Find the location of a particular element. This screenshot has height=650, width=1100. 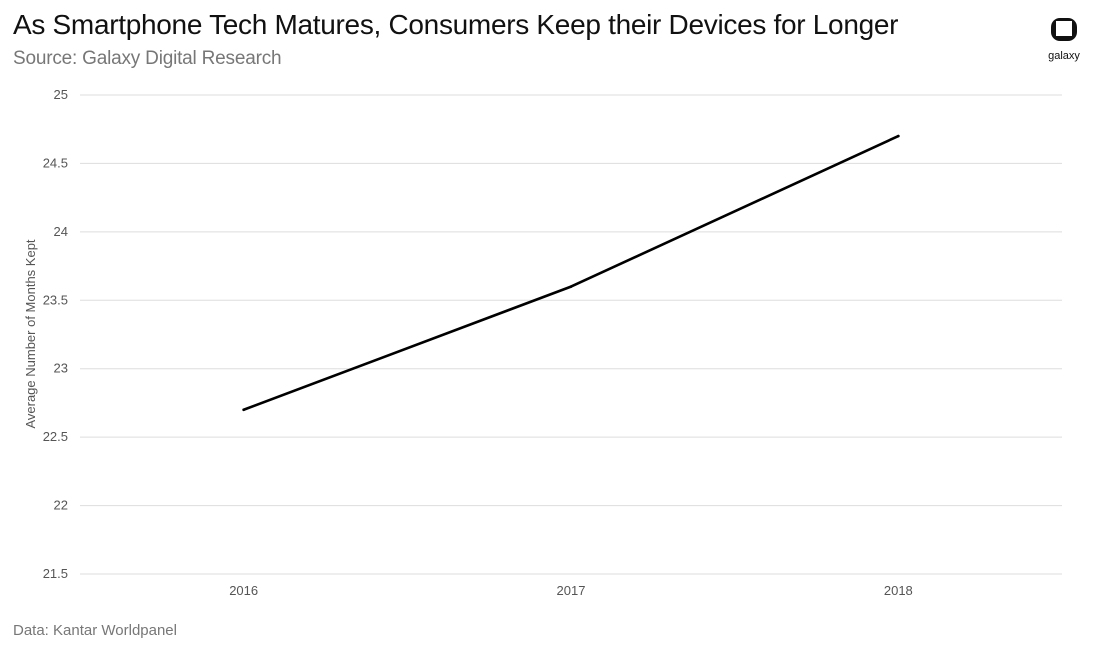

x-tick-labels: 2016 2017 2018 is located at coordinates (571, 590).